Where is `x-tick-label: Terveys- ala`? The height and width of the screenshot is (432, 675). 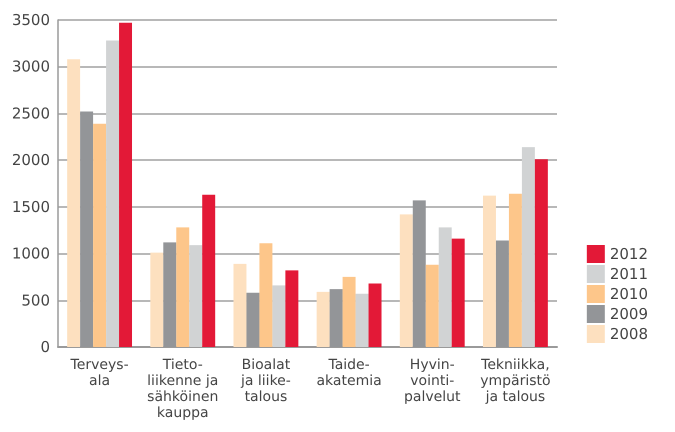 x-tick-label: Terveys- ala is located at coordinates (99, 373).